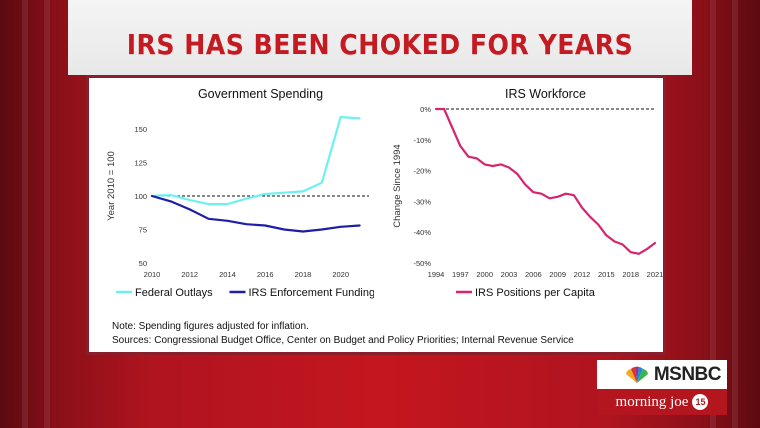 The width and height of the screenshot is (760, 428). What do you see at coordinates (312, 293) in the screenshot?
I see `legend-label: IRS Enforcement Funding` at bounding box center [312, 293].